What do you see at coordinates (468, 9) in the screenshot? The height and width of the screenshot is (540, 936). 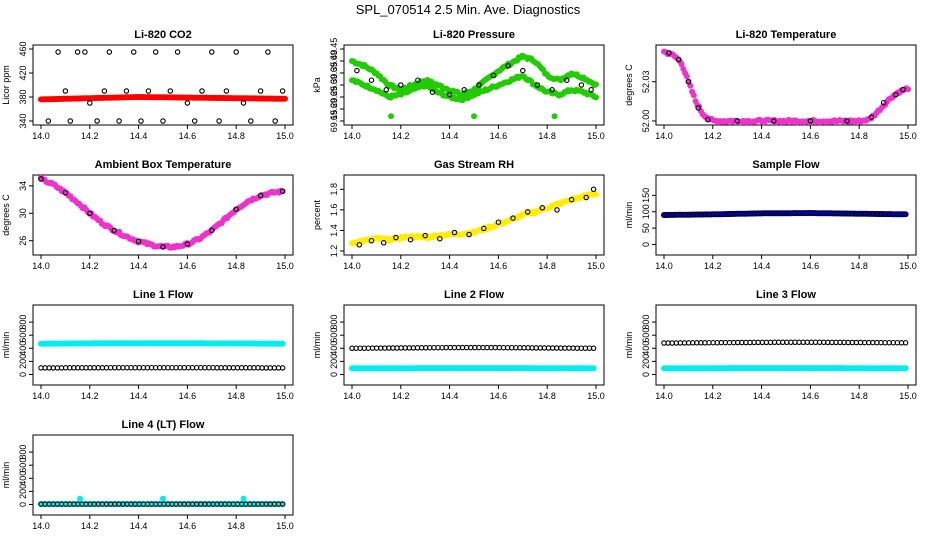 I see `page-title: SPL_070514 2.5 Min. Ave. Diagnostics` at bounding box center [468, 9].